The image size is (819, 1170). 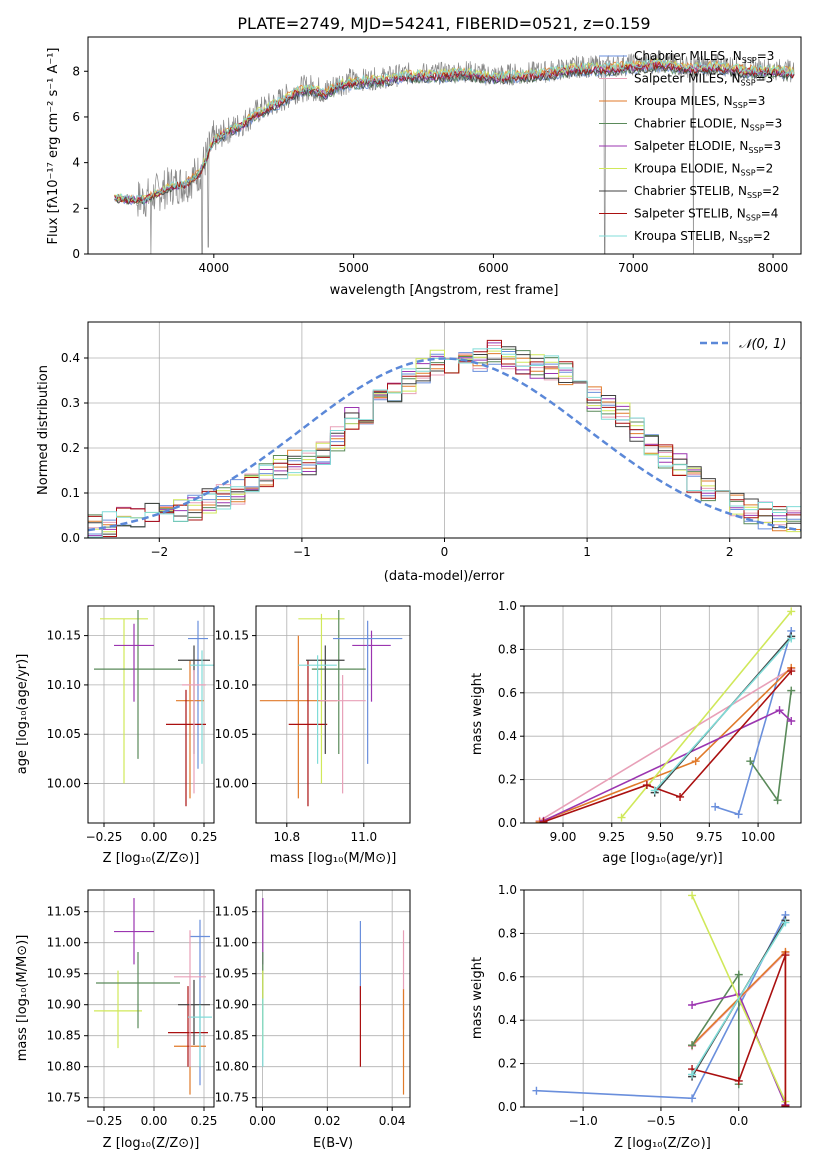 What do you see at coordinates (104, 1121) in the screenshot?
I see `mass_vs_Z-x-tick-label: −0.25` at bounding box center [104, 1121].